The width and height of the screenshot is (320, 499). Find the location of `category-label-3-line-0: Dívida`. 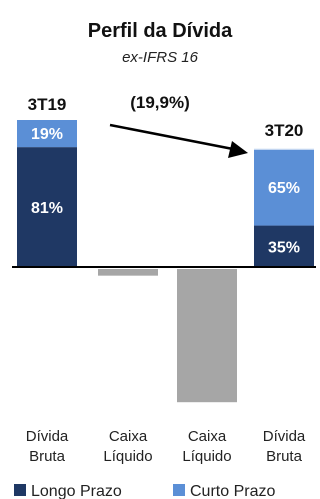

category-label-3-line-0: Dívida is located at coordinates (284, 436).